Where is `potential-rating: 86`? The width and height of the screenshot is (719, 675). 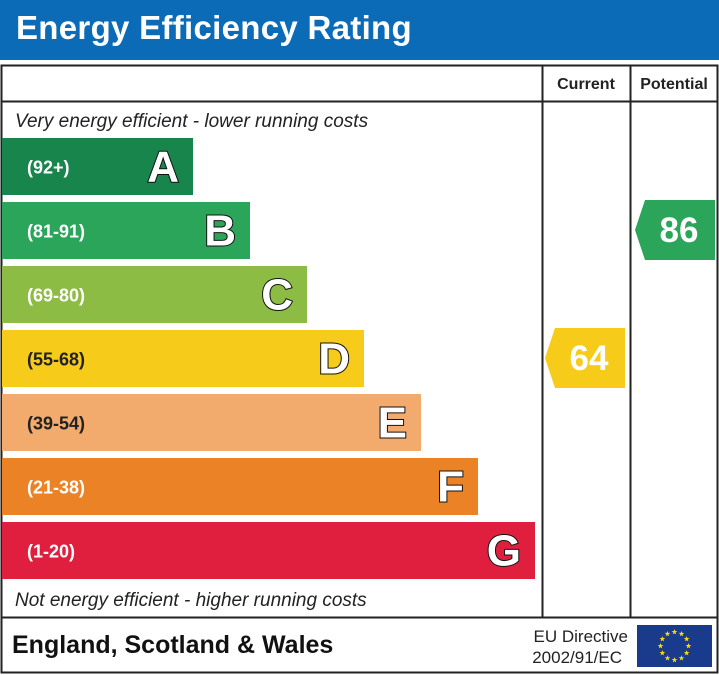
potential-rating: 86 is located at coordinates (675, 230).